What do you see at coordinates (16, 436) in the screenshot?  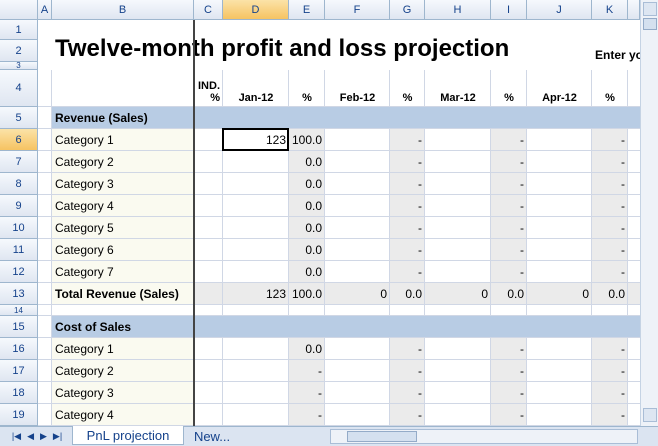 I see `nav-first: |◀` at bounding box center [16, 436].